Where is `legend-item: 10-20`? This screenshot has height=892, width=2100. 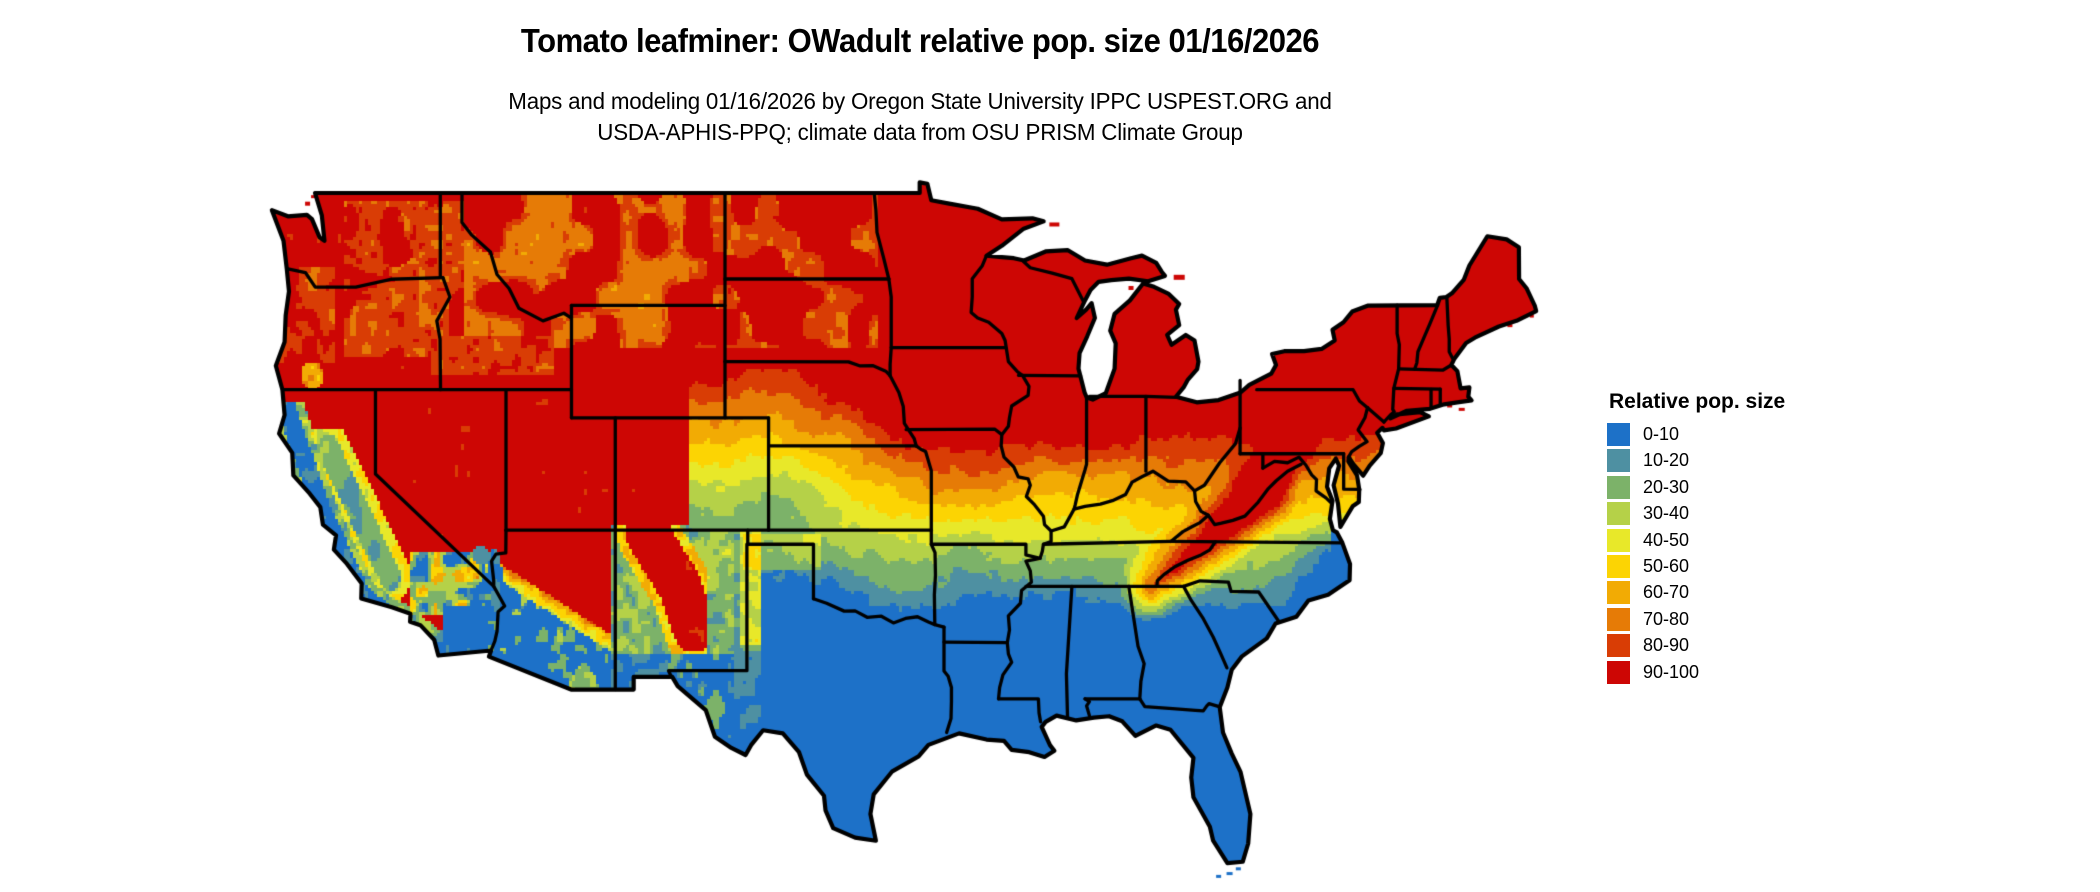 legend-item: 10-20 is located at coordinates (1722, 461).